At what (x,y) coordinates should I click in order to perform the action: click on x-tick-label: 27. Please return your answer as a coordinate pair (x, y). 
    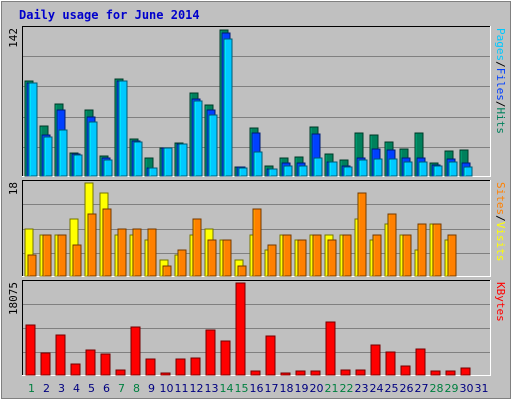
    Looking at the image, I should click on (422, 388).